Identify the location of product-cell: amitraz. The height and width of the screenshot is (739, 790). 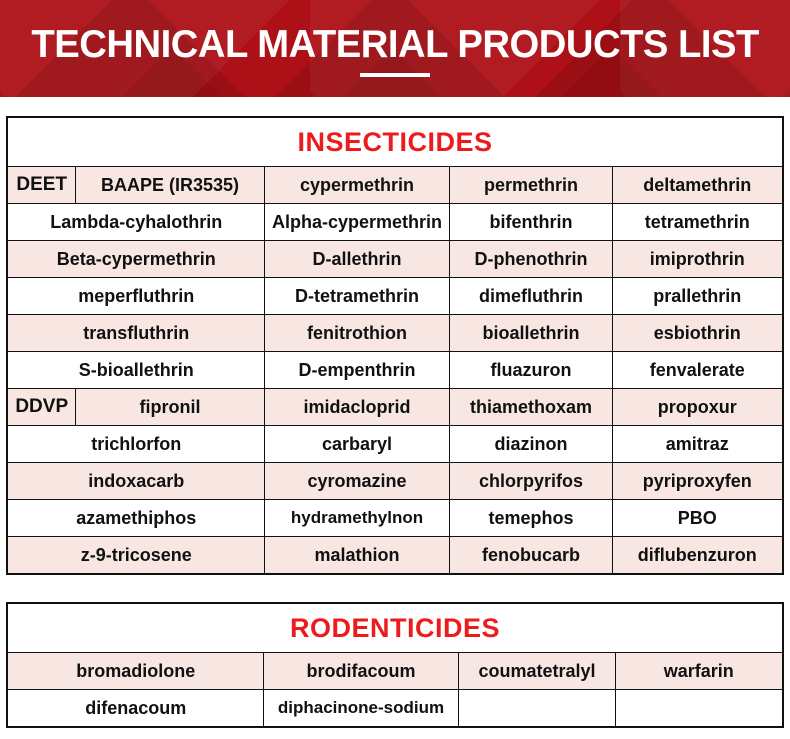
(697, 444).